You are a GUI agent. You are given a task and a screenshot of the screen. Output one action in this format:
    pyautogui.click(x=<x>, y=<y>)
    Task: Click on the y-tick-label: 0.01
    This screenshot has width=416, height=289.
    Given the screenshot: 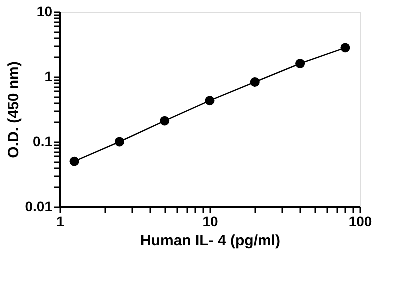 What is the action you would take?
    pyautogui.click(x=39, y=206)
    